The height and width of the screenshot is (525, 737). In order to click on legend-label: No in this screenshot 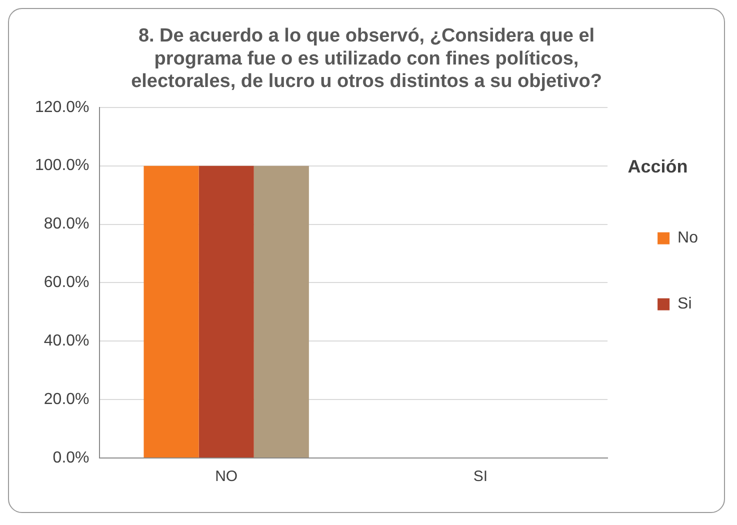, I will do `click(688, 238)`.